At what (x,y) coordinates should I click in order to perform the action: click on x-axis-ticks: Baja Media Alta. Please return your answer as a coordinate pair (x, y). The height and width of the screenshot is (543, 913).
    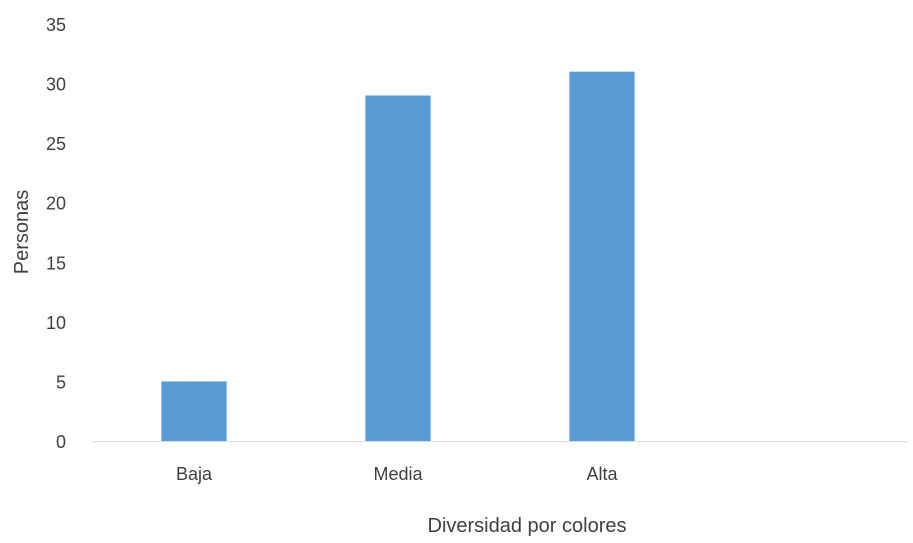
    Looking at the image, I should click on (397, 474).